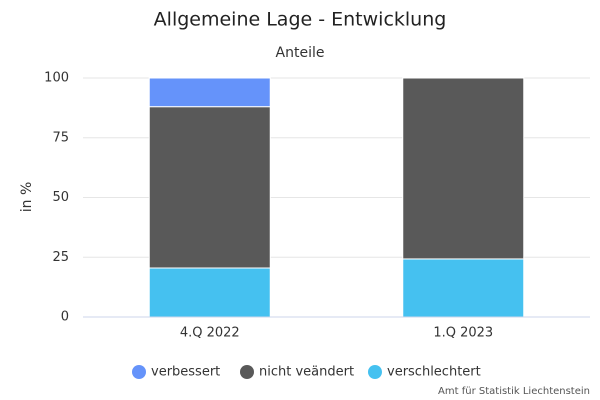  What do you see at coordinates (463, 333) in the screenshot?
I see `x-tick-label: 1.Q 2023` at bounding box center [463, 333].